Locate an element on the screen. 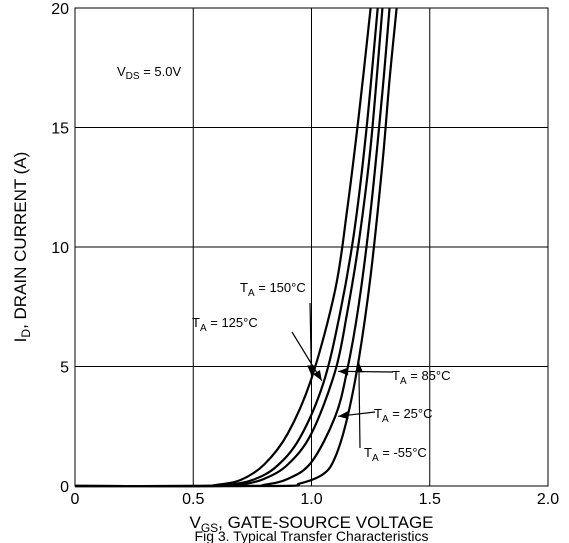 The height and width of the screenshot is (543, 569). x-axis-title-main: V is located at coordinates (195, 522).